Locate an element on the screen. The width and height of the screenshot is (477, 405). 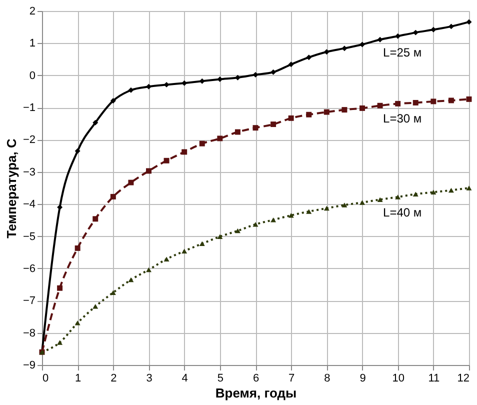
y-axis-title: Температура, С is located at coordinates (11, 188).